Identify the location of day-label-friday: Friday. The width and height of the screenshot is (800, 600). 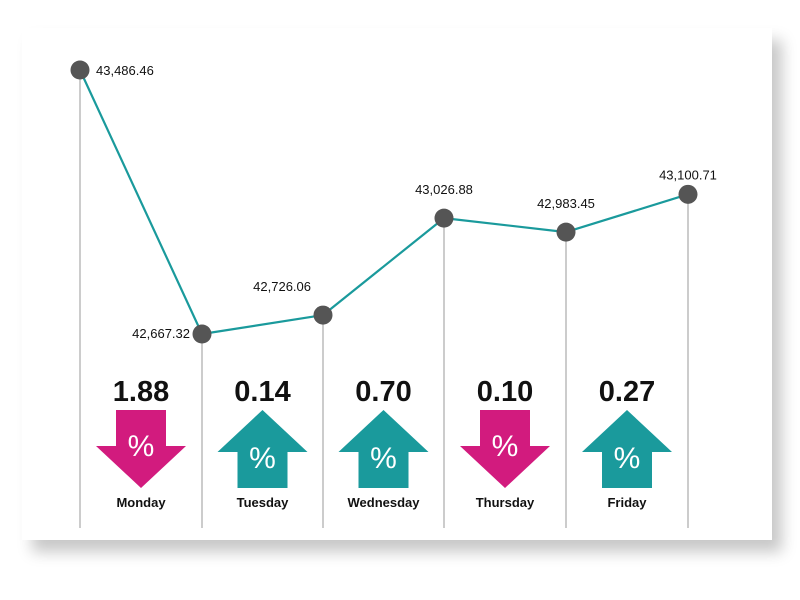
(627, 502).